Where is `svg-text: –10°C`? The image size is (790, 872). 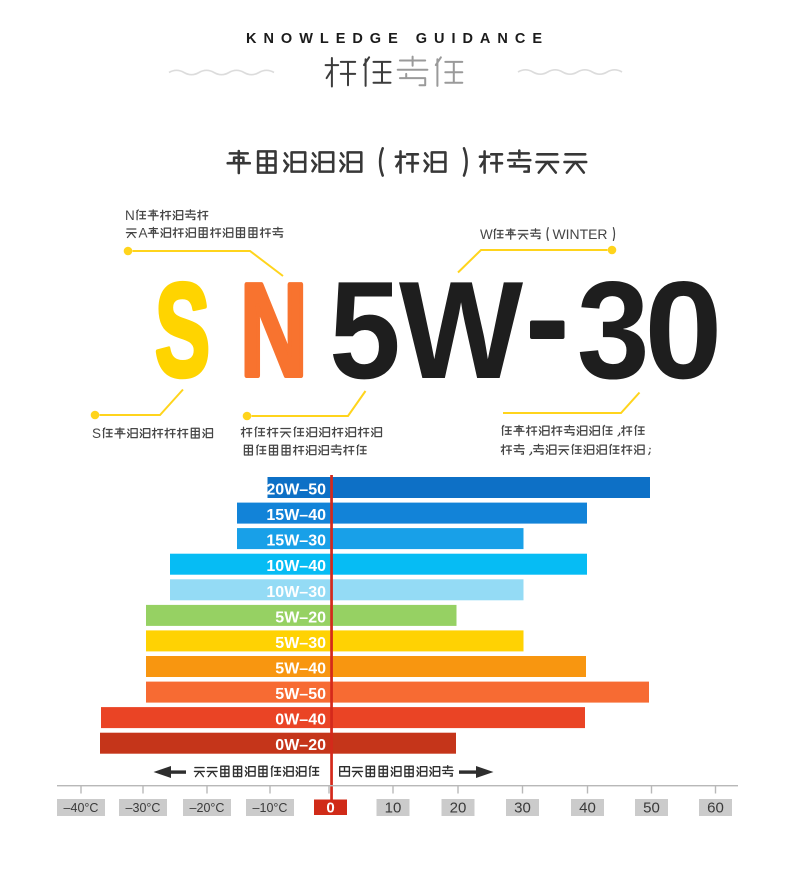 svg-text: –10°C is located at coordinates (270, 808).